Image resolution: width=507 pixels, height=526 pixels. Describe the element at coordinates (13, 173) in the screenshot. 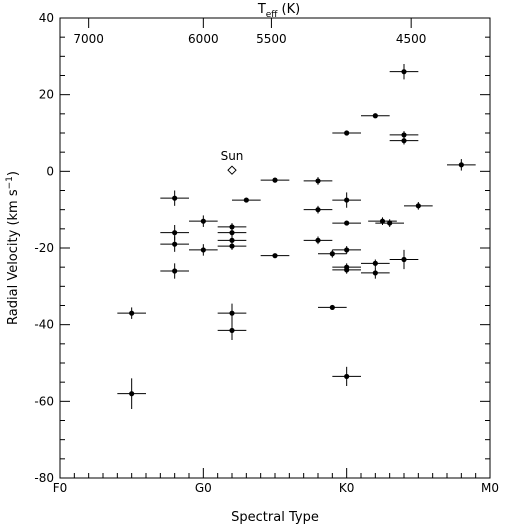

I see `y-axis-title-close: )` at that location.